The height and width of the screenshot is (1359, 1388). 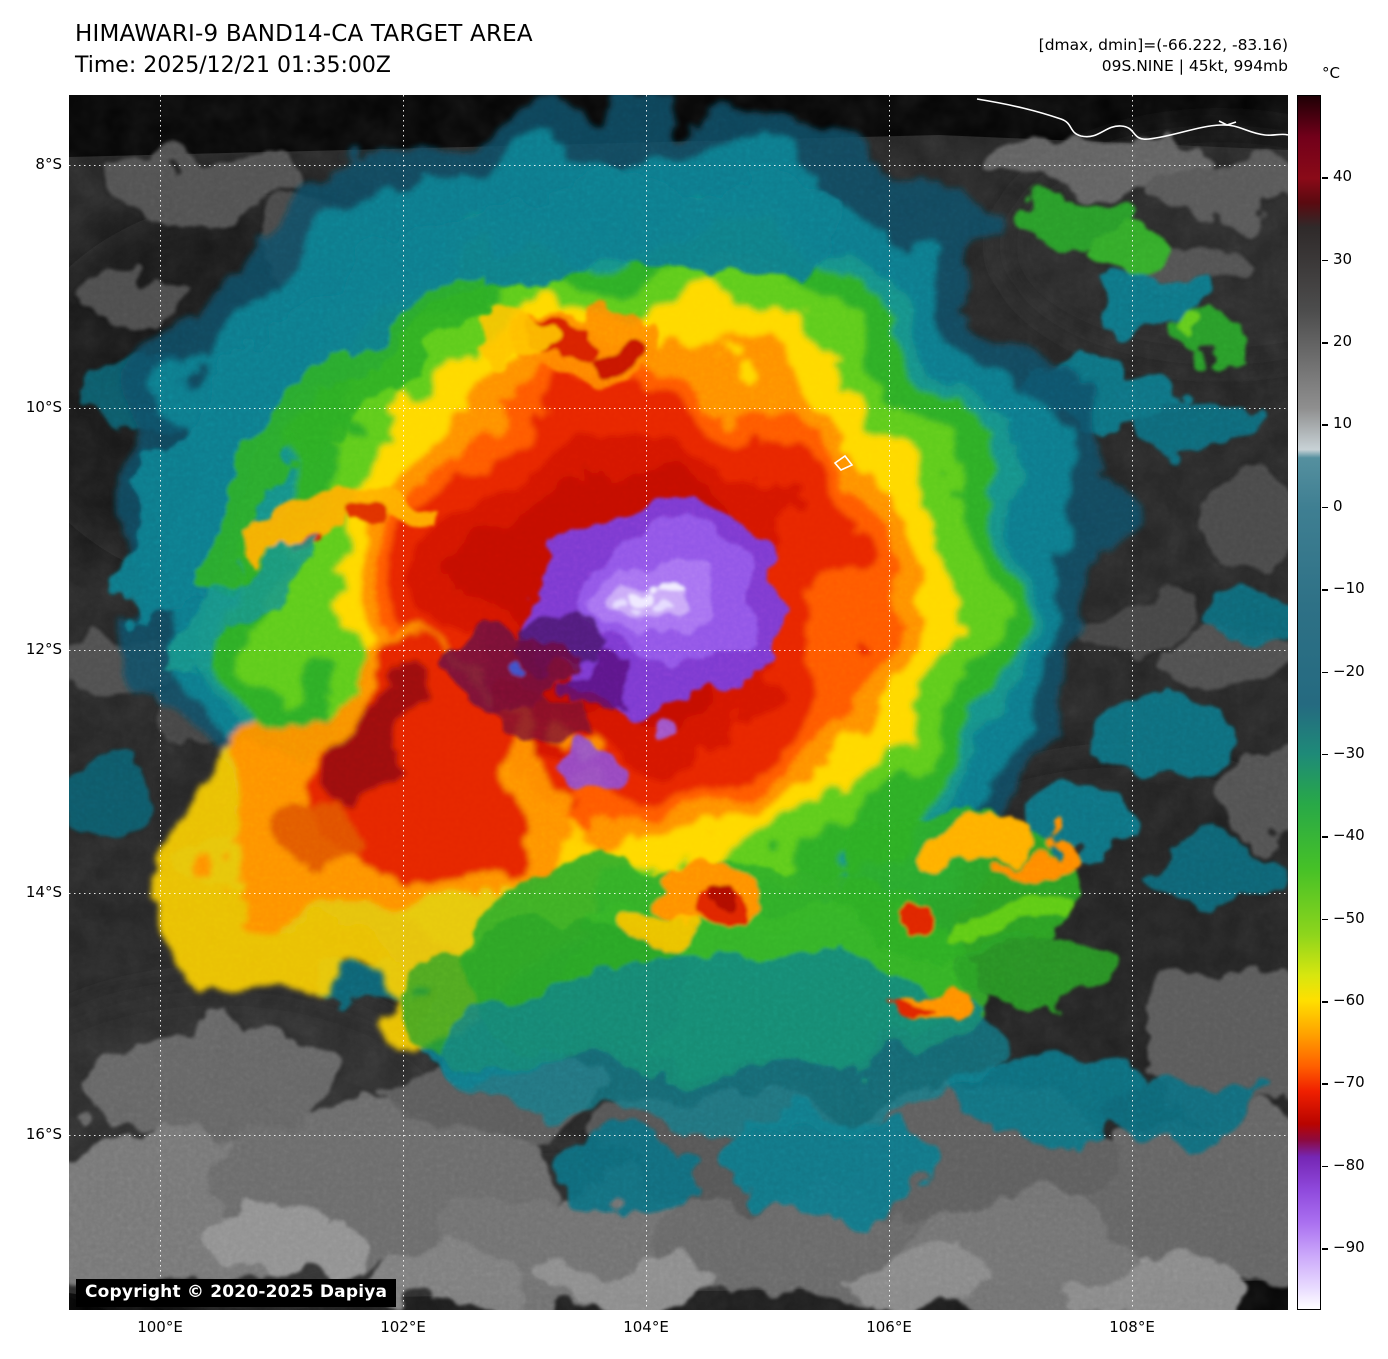 I want to click on colorbar-tick-label: −90, so click(x=1349, y=1247).